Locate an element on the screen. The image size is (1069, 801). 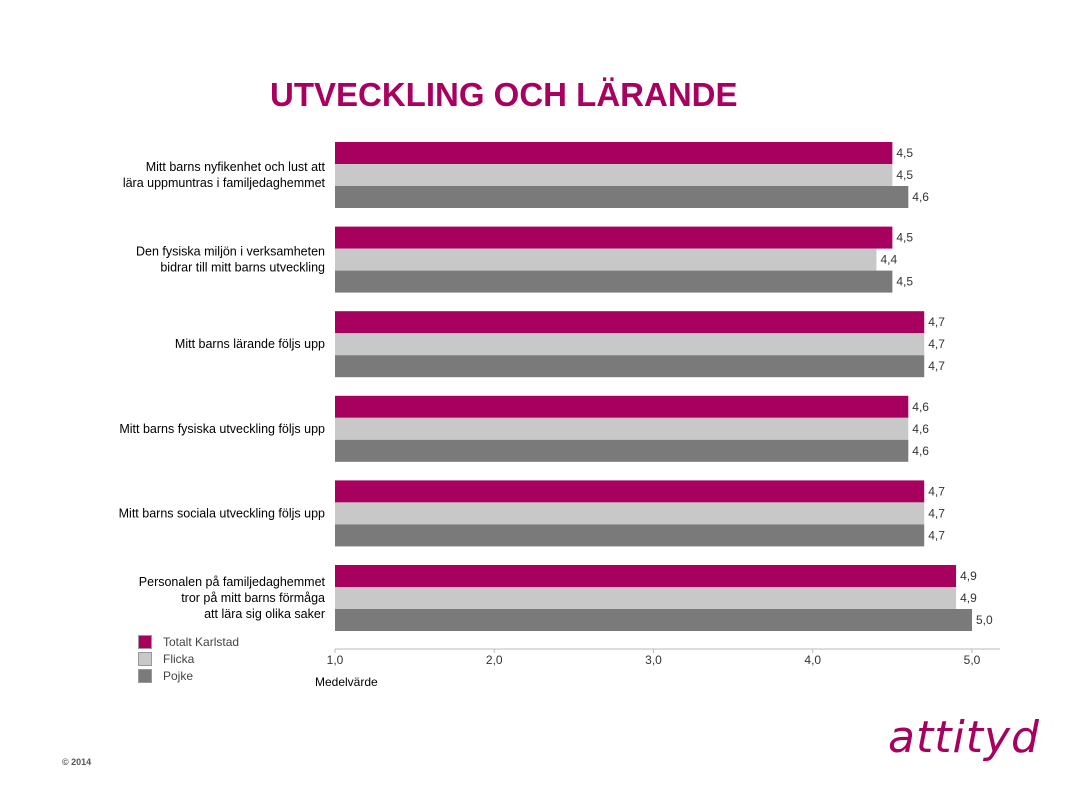
category-label: Mitt barns fysiska utveckling följs upp is located at coordinates (222, 429).